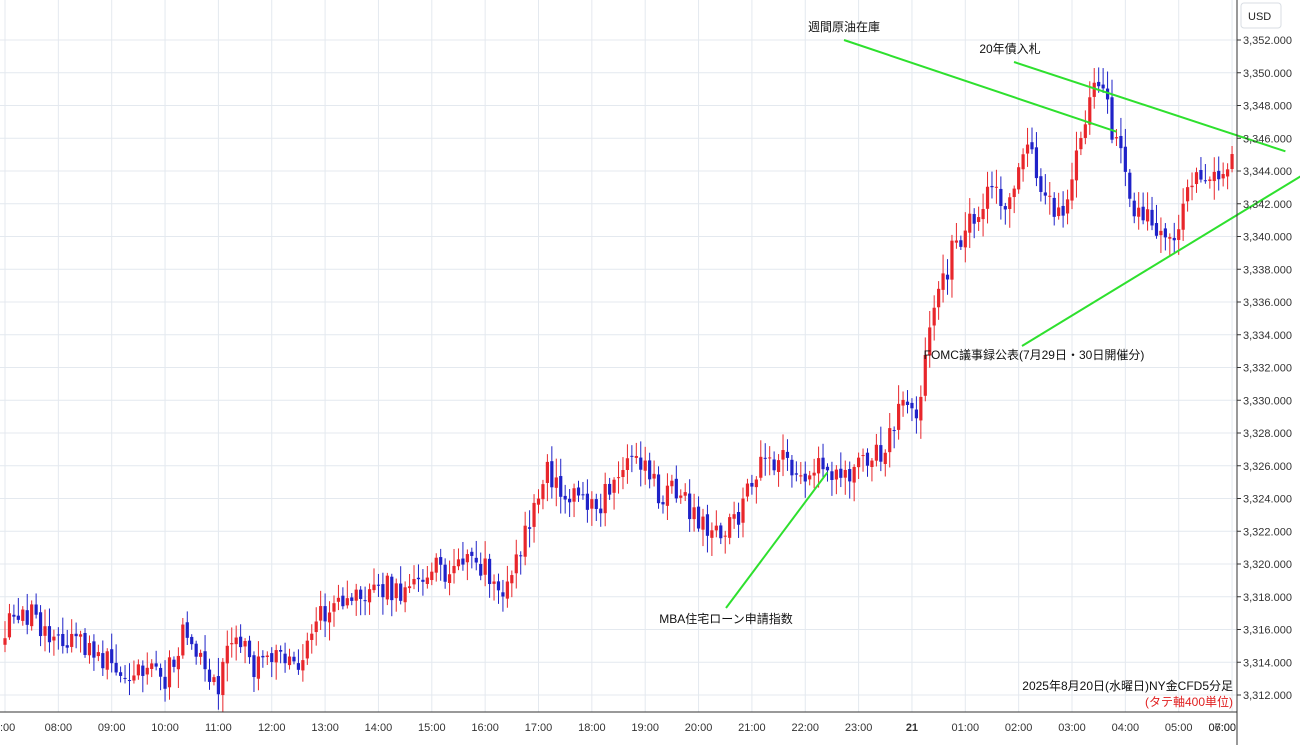 This screenshot has height=745, width=1300. What do you see at coordinates (1267, 41) in the screenshot?
I see `y-tick-label: 3,352.000` at bounding box center [1267, 41].